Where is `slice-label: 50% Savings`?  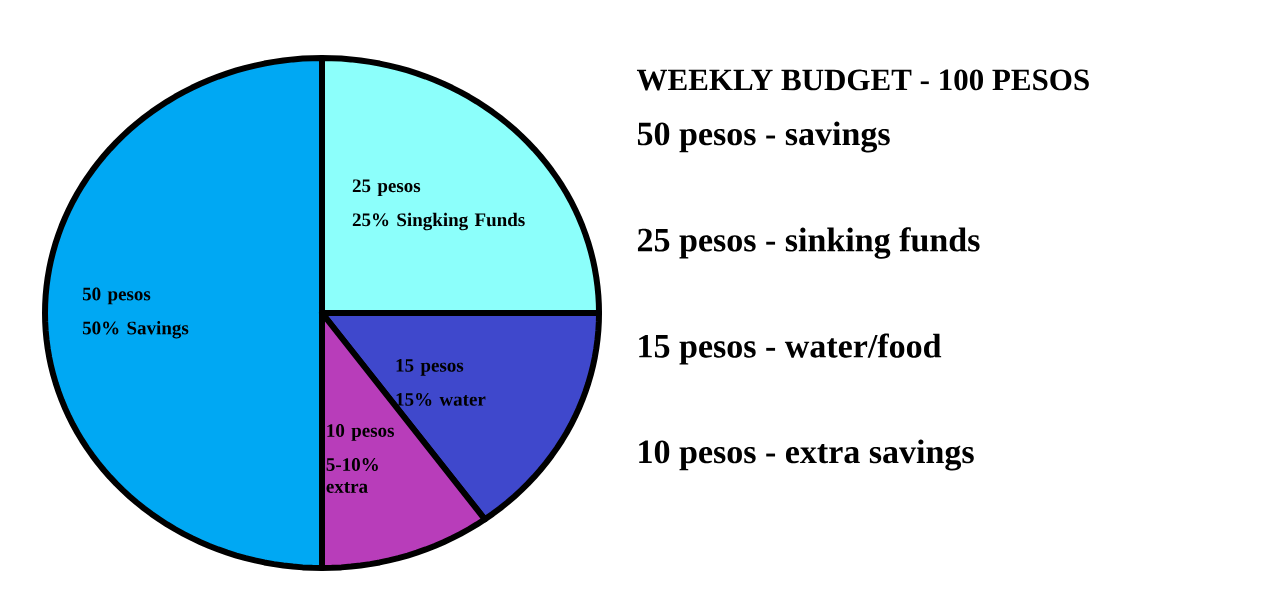
slice-label: 50% Savings is located at coordinates (135, 330).